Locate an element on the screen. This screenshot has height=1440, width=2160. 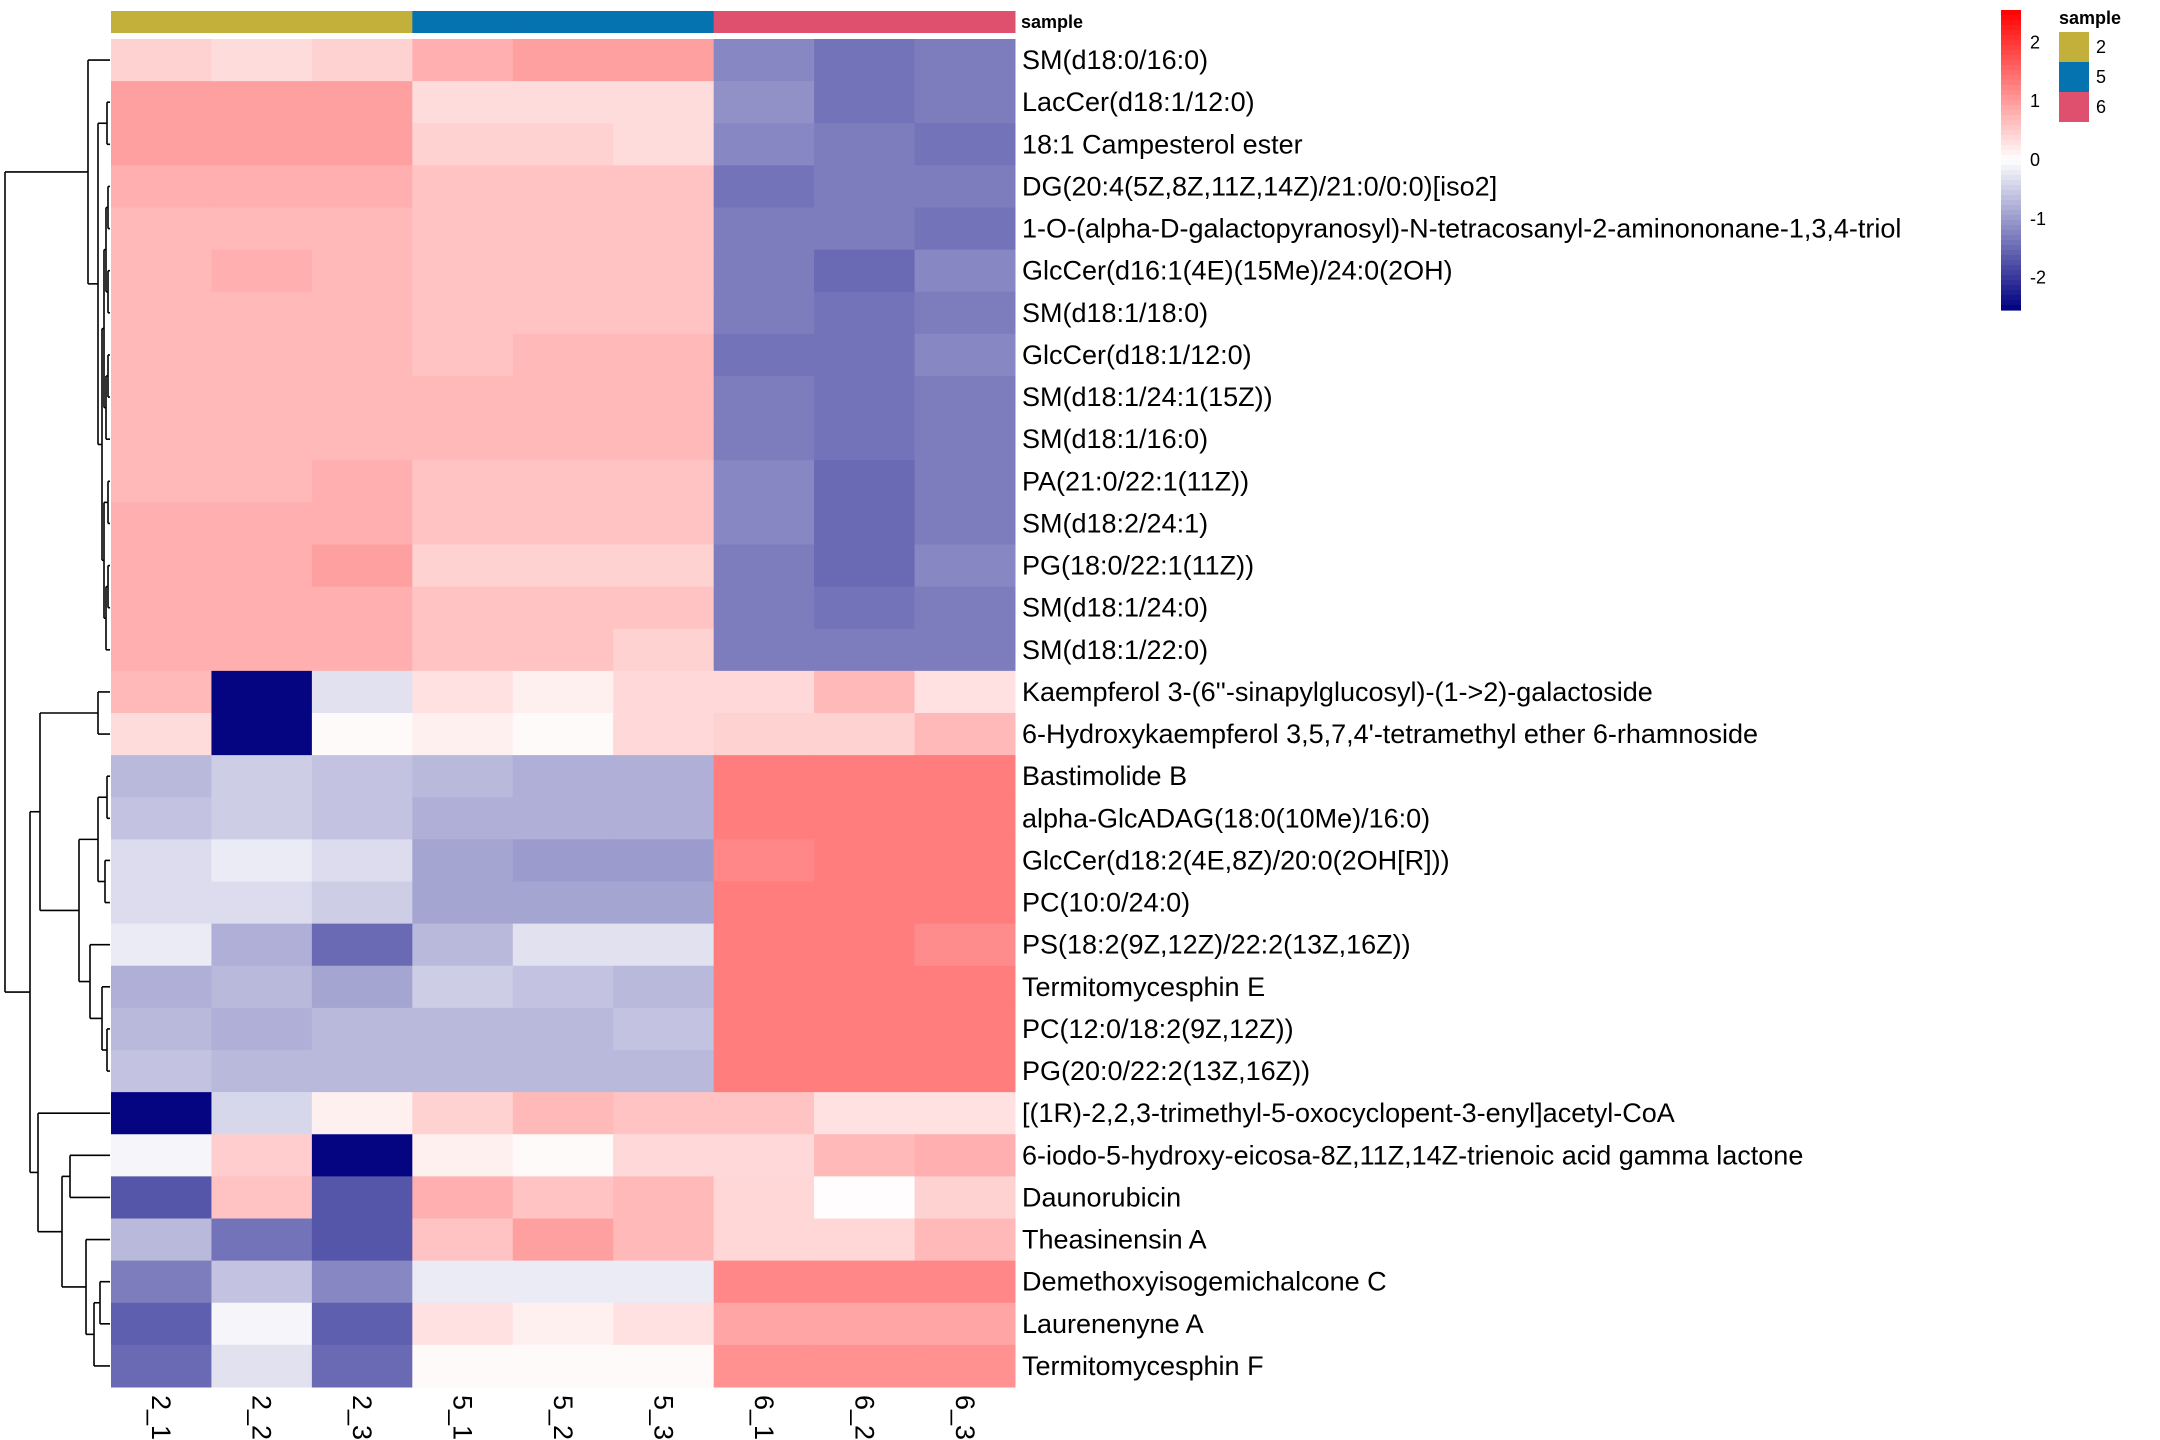
row-label: Bastimolide B is located at coordinates (1104, 776).